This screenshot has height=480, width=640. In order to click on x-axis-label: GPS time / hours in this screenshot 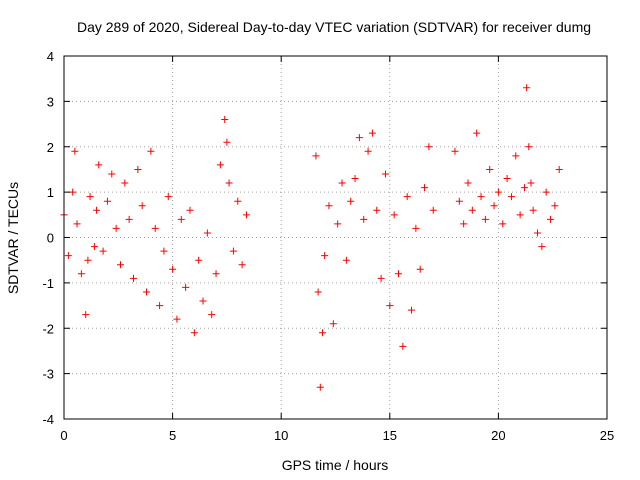, I will do `click(335, 465)`.